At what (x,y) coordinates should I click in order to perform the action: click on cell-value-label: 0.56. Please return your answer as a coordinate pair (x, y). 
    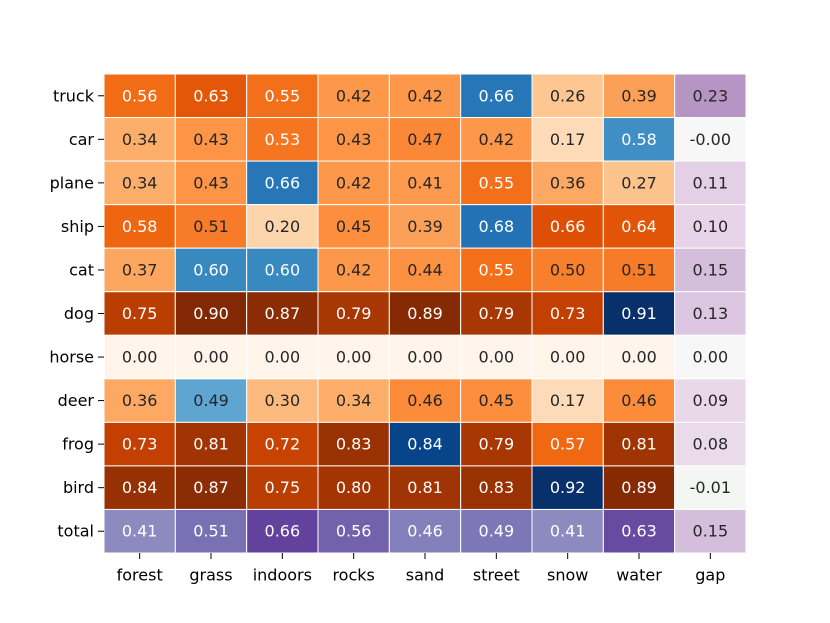
    Looking at the image, I should click on (140, 95).